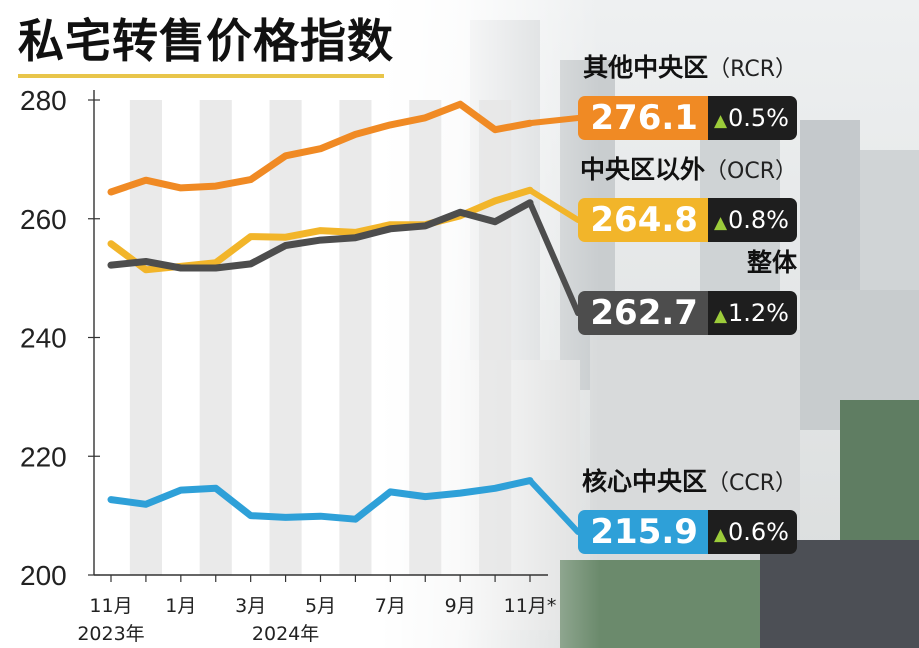 Image resolution: width=919 pixels, height=648 pixels. I want to click on series-name-text: 核心中央区, so click(644, 481).